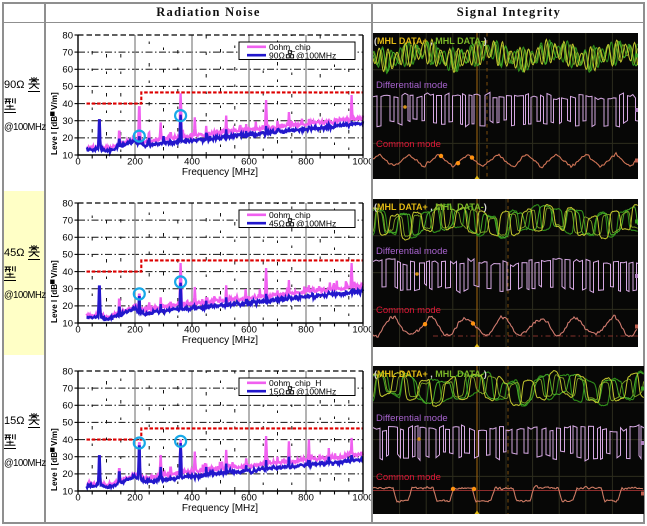 Image resolution: width=647 pixels, height=526 pixels. Describe the element at coordinates (277, 391) in the screenshot. I see `svg-text: 15Ω` at that location.